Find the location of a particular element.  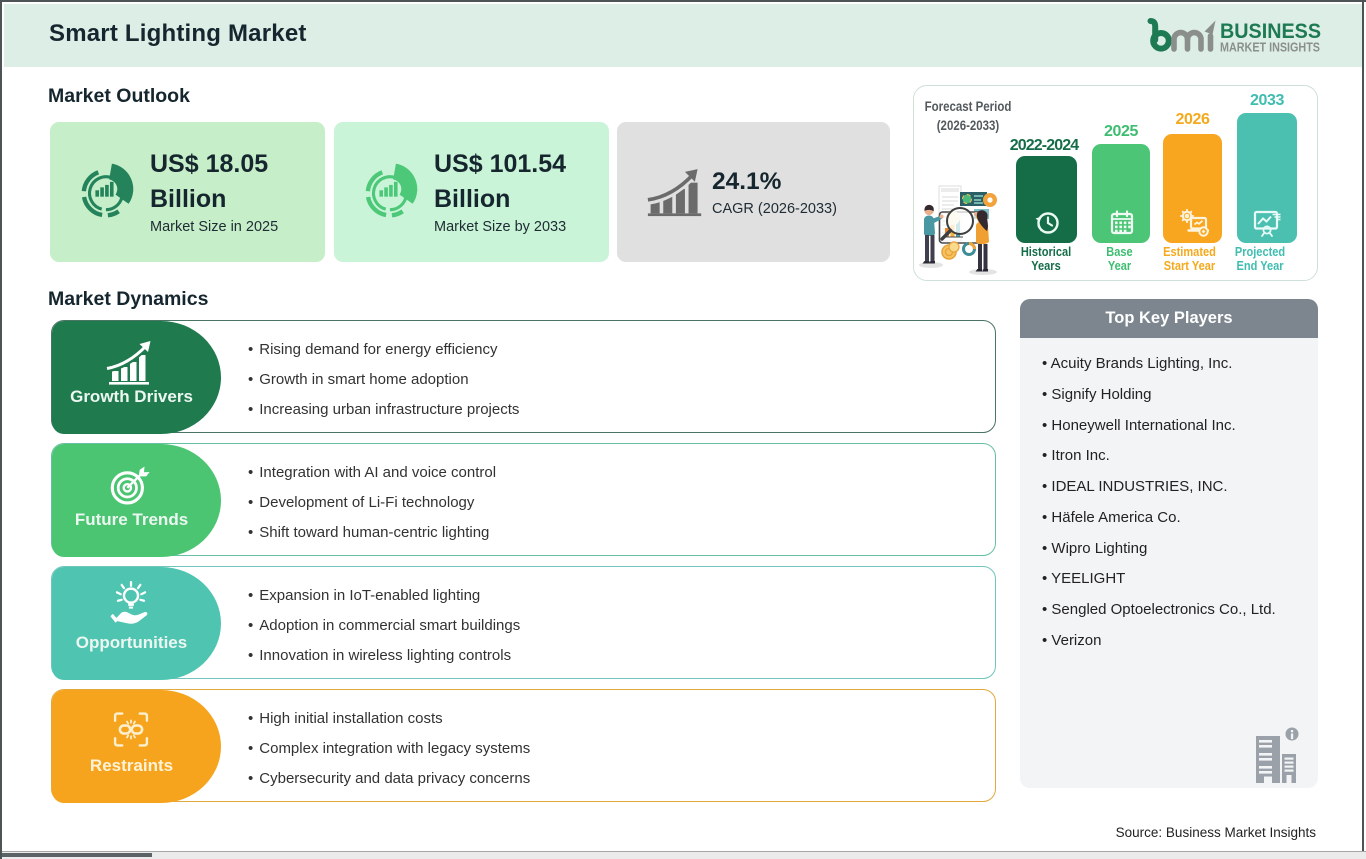

svg-text: BUSINESS is located at coordinates (1270, 31).